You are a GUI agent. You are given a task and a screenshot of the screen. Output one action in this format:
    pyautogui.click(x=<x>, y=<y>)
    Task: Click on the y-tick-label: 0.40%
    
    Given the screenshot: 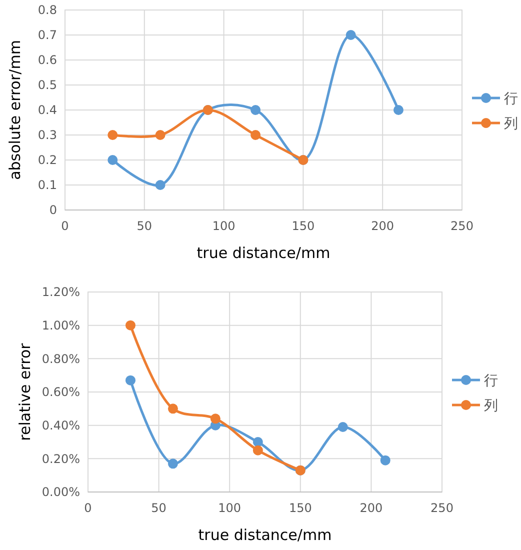 What is the action you would take?
    pyautogui.click(x=61, y=425)
    